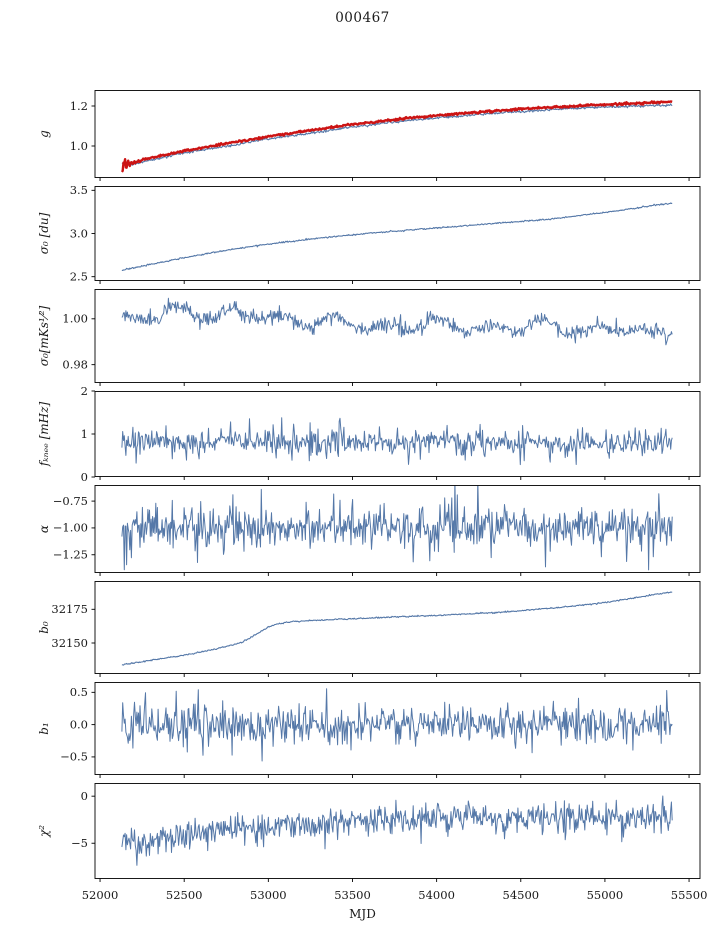  Describe the element at coordinates (79, 106) in the screenshot. I see `y-tick-label: 1.2` at that location.